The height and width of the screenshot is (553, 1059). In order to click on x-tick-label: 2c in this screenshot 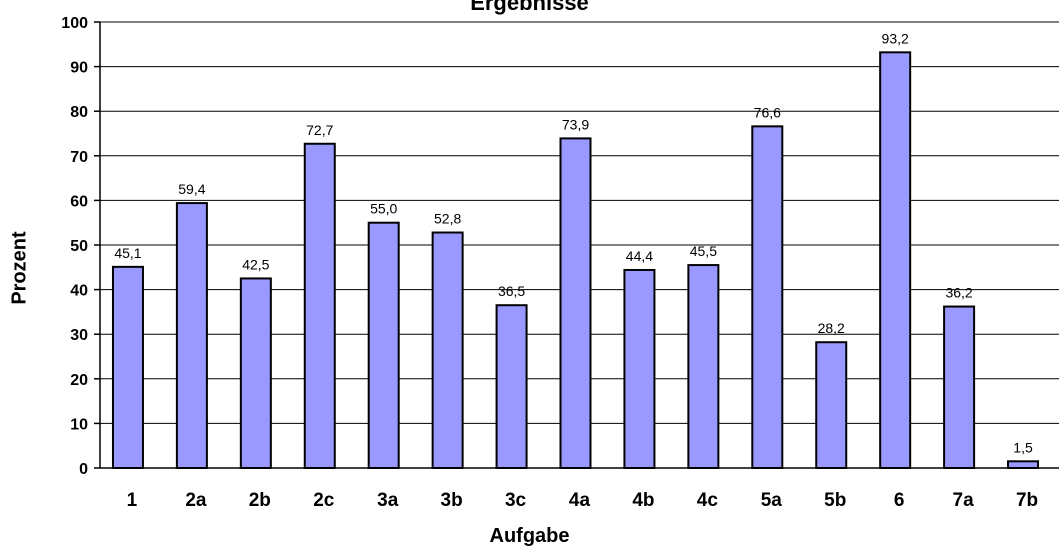, I will do `click(324, 500)`.